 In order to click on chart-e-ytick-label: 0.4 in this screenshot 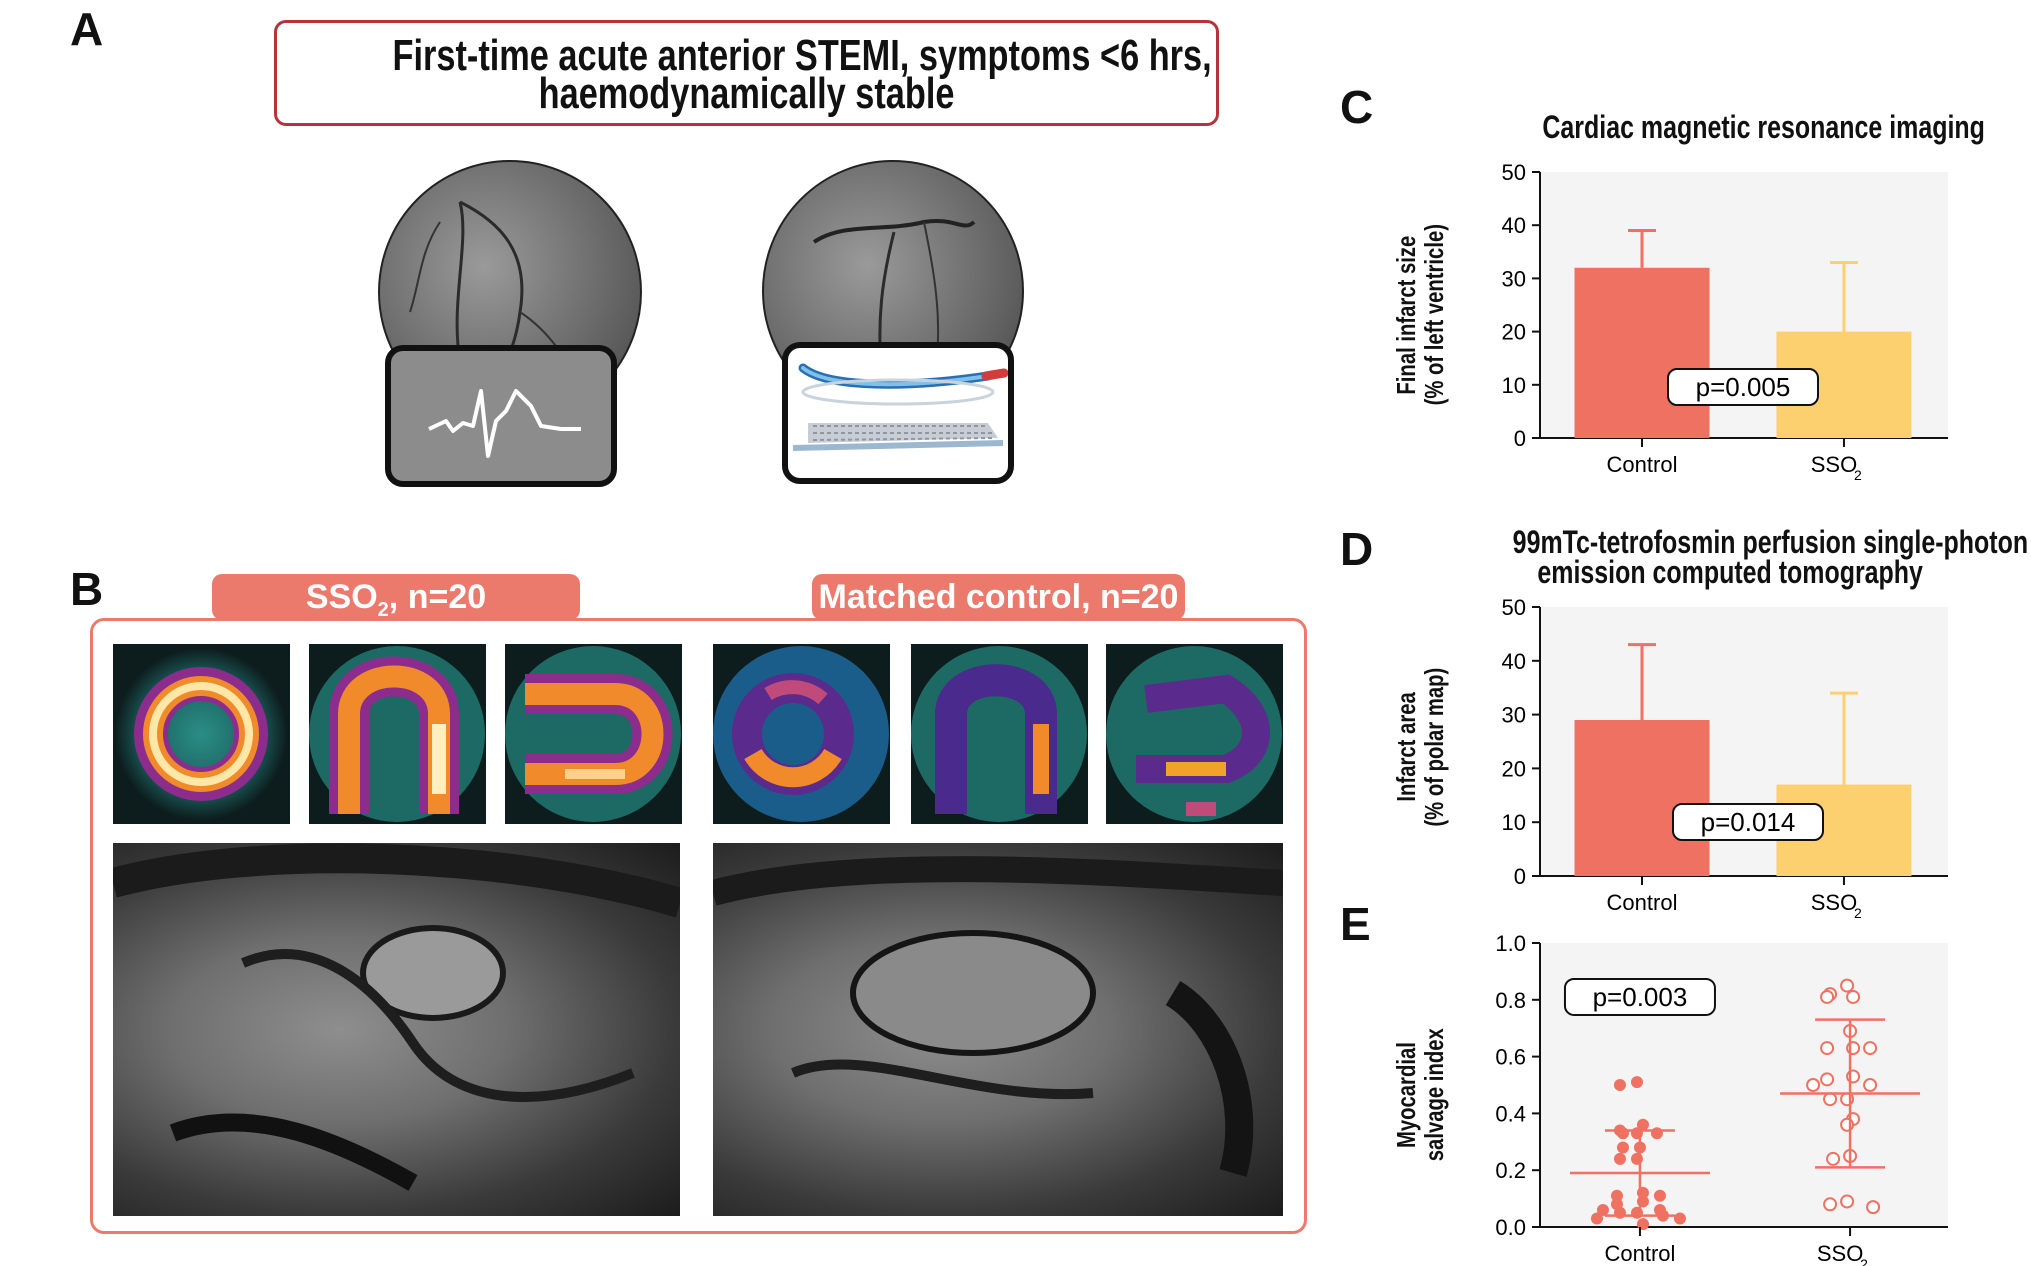, I will do `click(1510, 1113)`.